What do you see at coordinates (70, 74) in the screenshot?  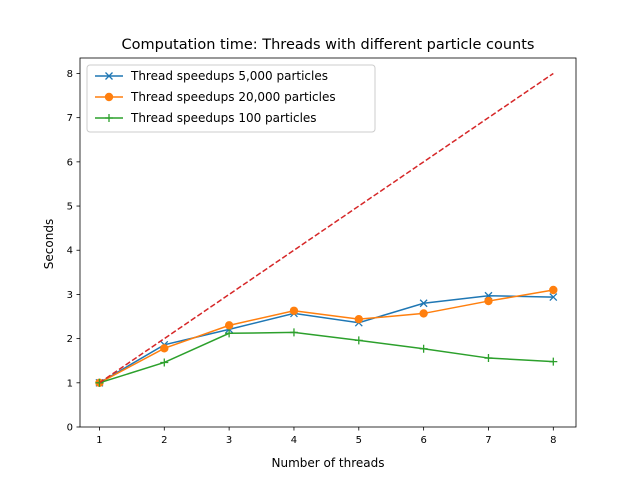 I see `y-tick-label: 8` at bounding box center [70, 74].